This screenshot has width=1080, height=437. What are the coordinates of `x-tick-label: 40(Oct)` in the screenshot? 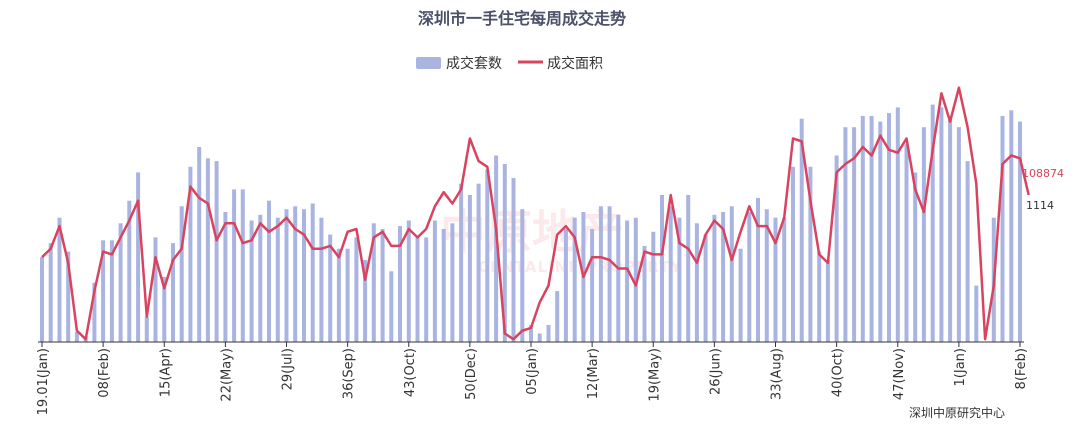 It's located at (838, 372).